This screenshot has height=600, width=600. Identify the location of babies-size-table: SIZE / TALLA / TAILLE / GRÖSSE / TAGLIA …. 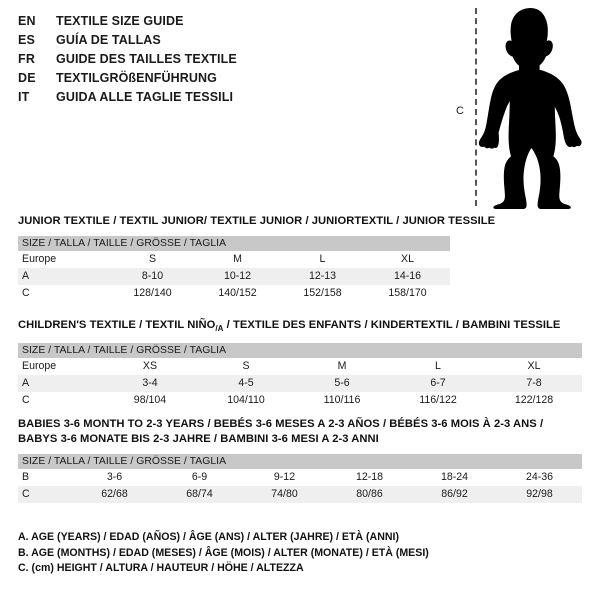
(300, 478).